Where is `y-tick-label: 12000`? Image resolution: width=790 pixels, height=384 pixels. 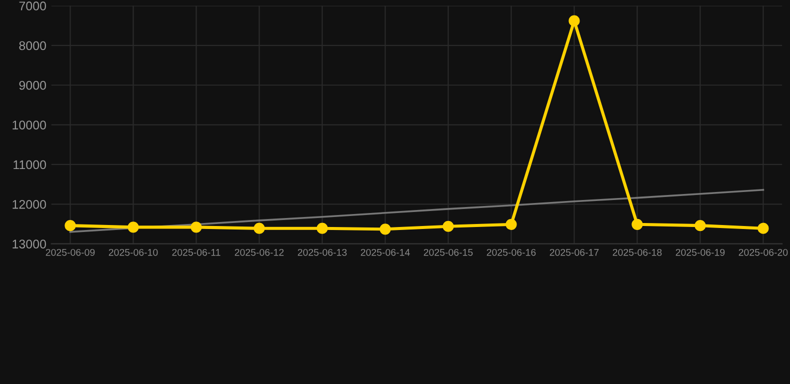 y-tick-label: 12000 is located at coordinates (29, 204).